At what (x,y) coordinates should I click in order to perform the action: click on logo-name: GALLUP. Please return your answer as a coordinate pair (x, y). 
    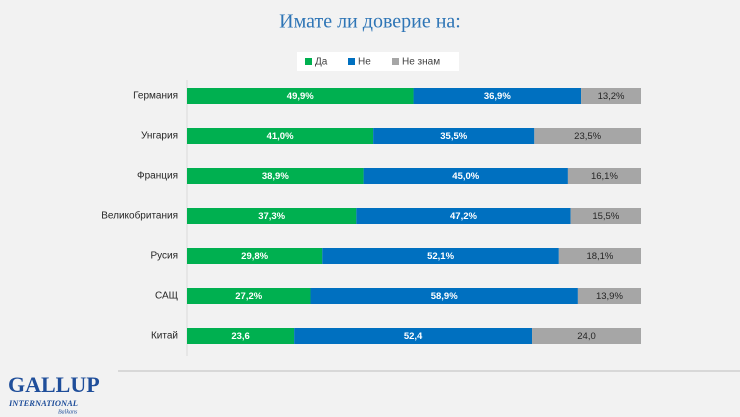
    Looking at the image, I should click on (54, 384).